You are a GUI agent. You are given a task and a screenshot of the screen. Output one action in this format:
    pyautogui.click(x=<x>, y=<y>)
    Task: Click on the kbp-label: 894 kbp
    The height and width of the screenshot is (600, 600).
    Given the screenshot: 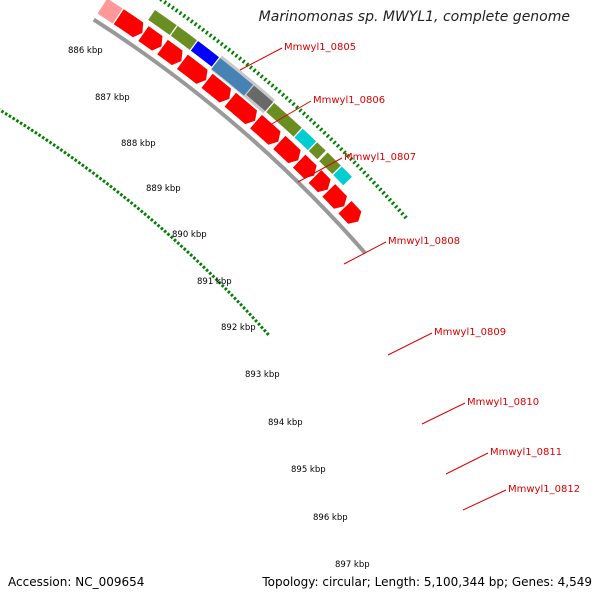 What is the action you would take?
    pyautogui.click(x=285, y=423)
    